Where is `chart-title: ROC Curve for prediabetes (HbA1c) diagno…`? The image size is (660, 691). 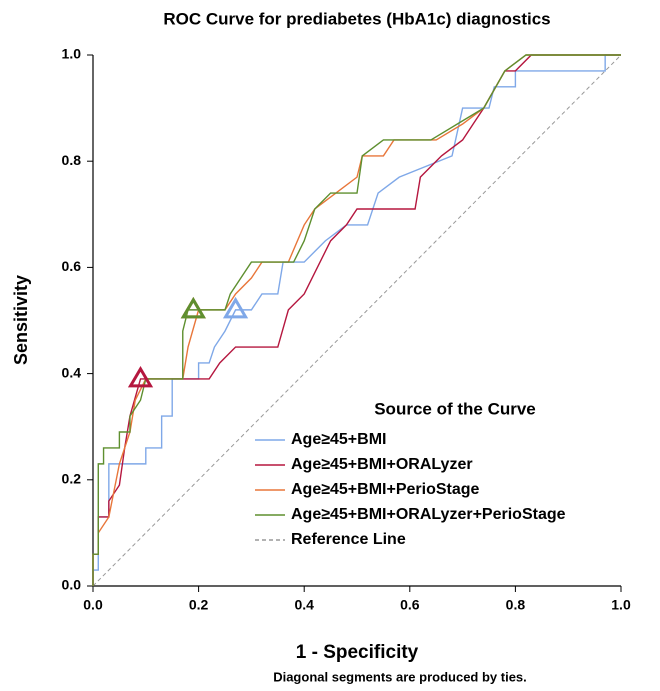 chart-title: ROC Curve for prediabetes (HbA1c) diagno… is located at coordinates (356, 18).